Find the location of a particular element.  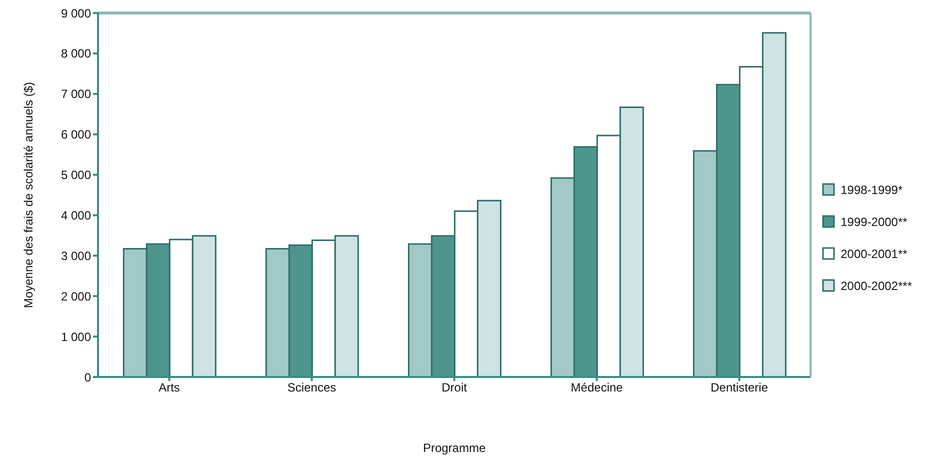

y-tick-label: 4 000 is located at coordinates (76, 215).